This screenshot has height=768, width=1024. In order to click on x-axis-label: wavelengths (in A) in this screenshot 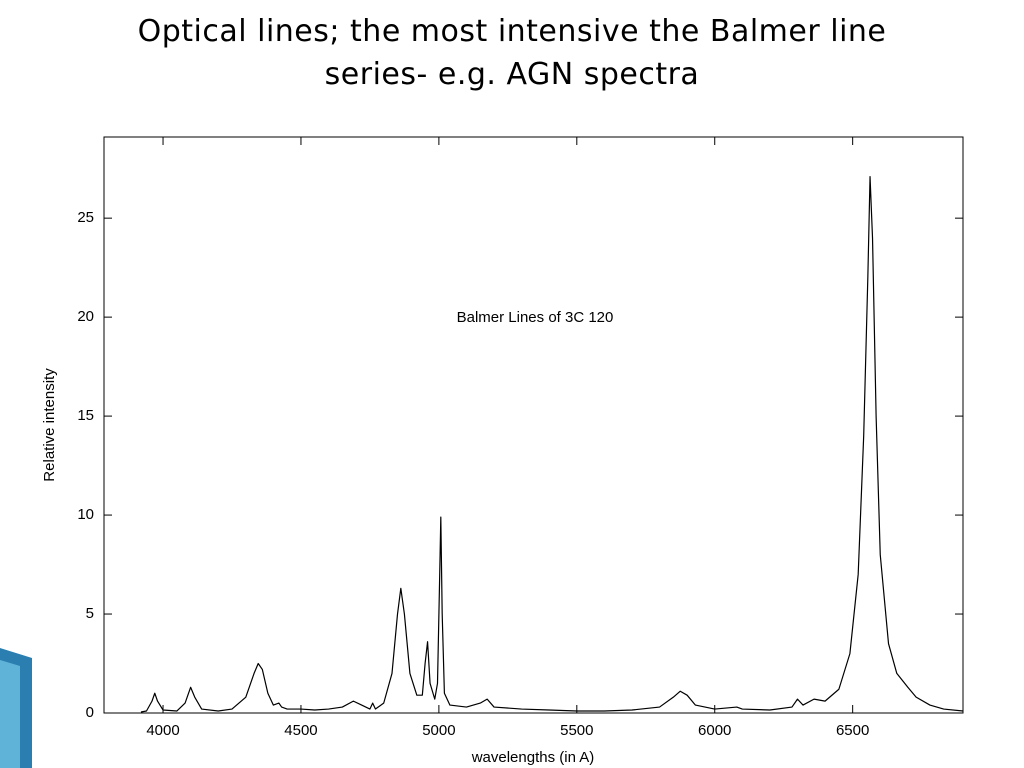, I will do `click(533, 757)`.